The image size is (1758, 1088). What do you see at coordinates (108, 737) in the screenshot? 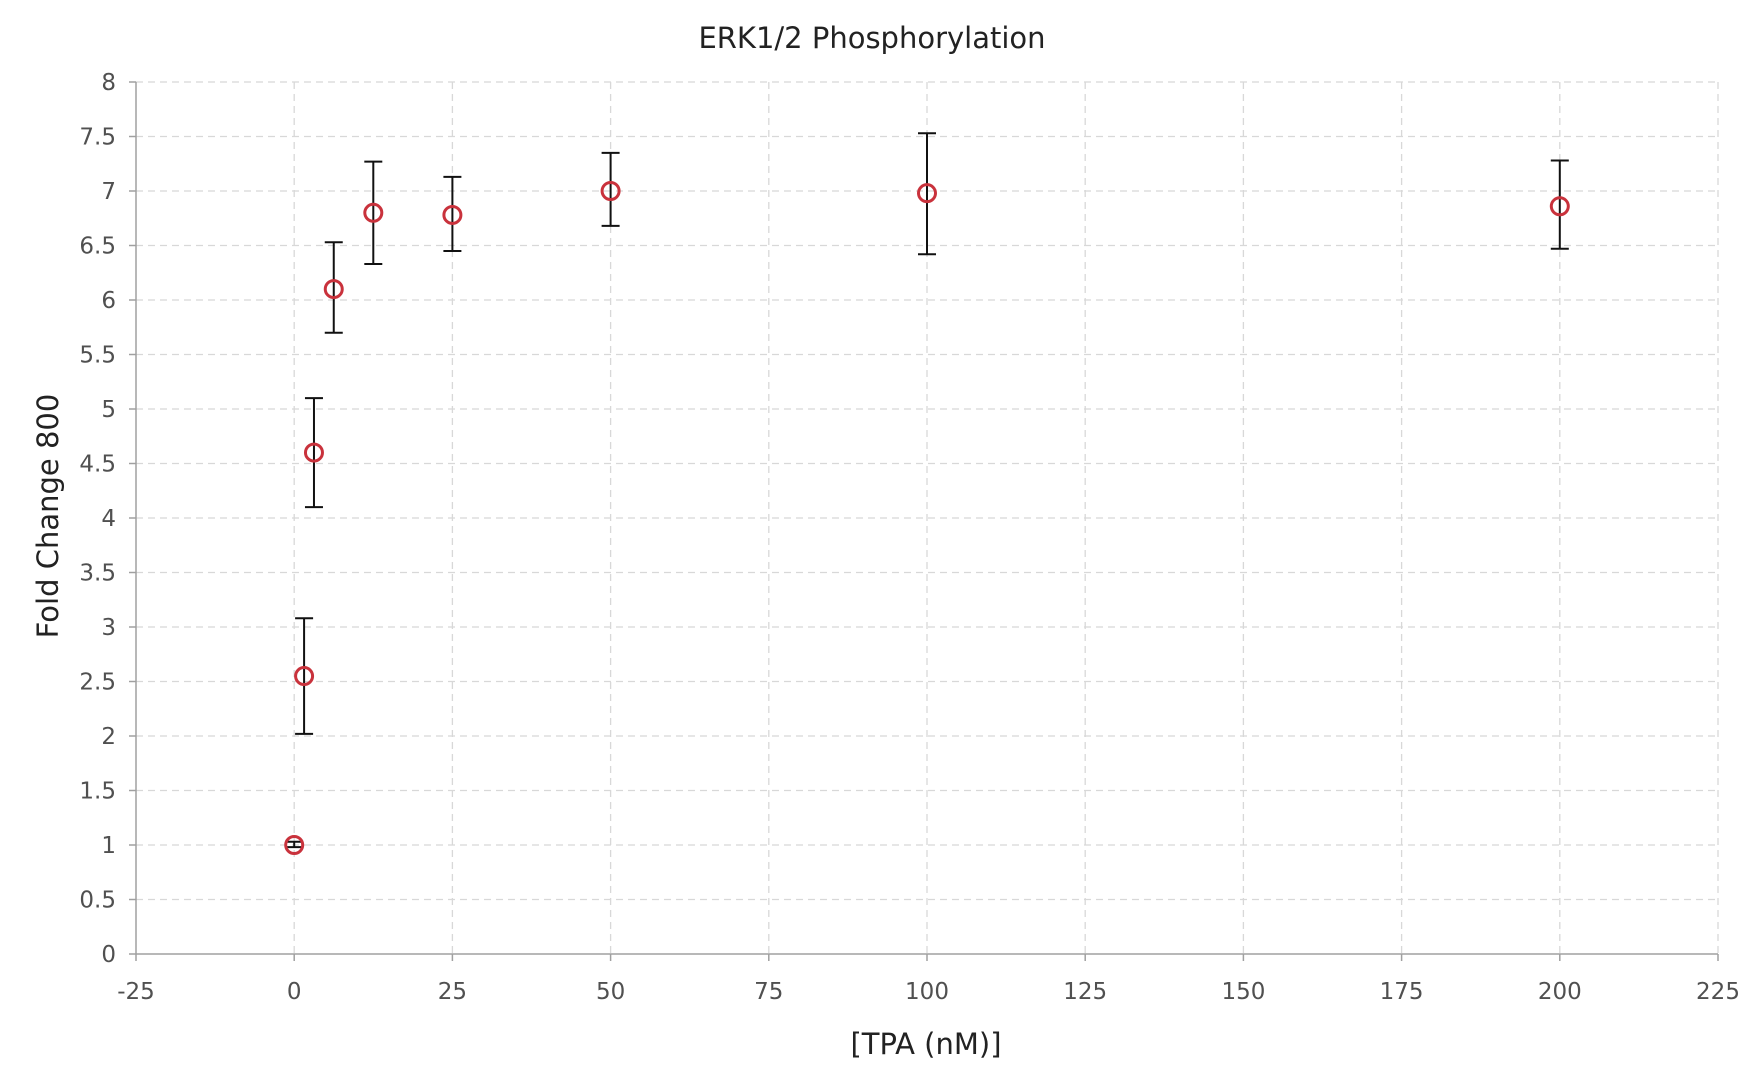
I see `y-tick-label: 2` at bounding box center [108, 737].